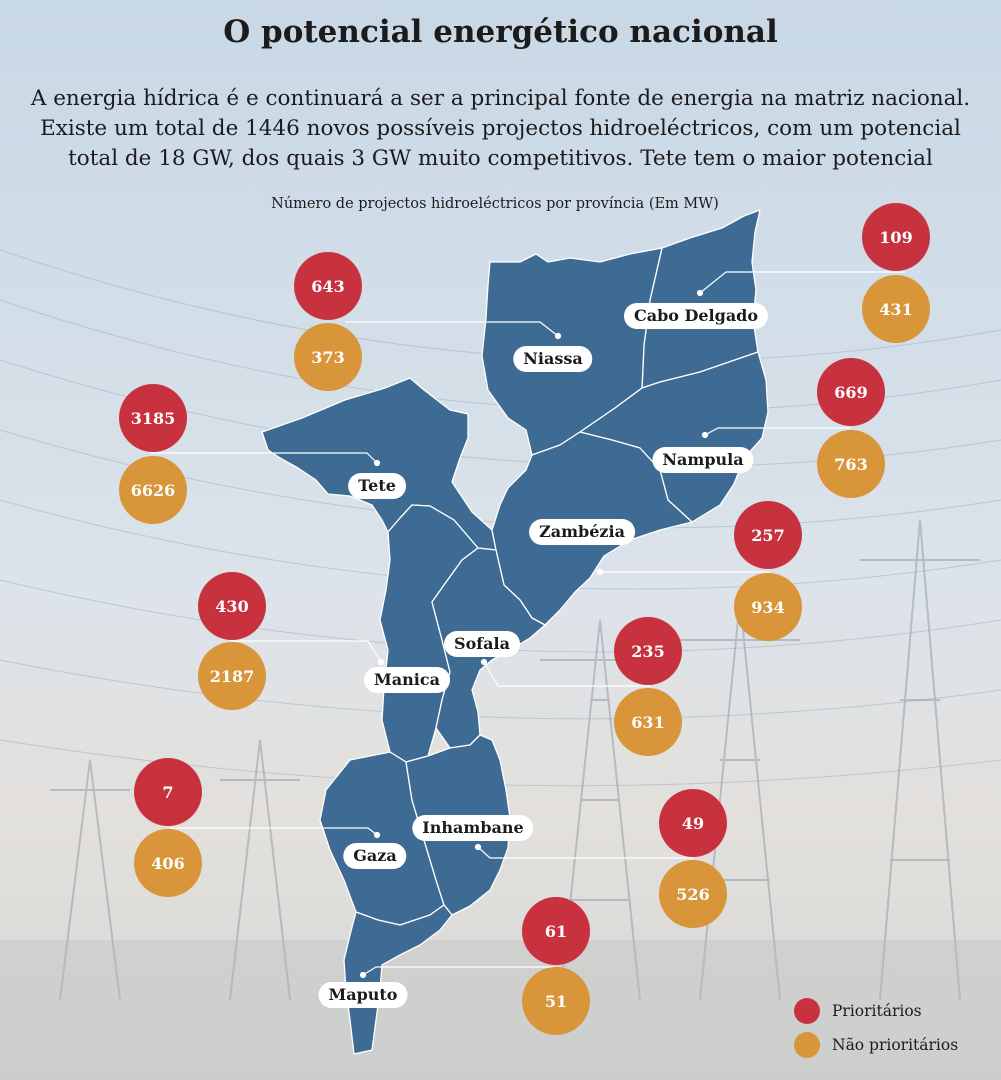  Describe the element at coordinates (582, 532) in the screenshot. I see `label-zambezia: Zambézia` at that location.